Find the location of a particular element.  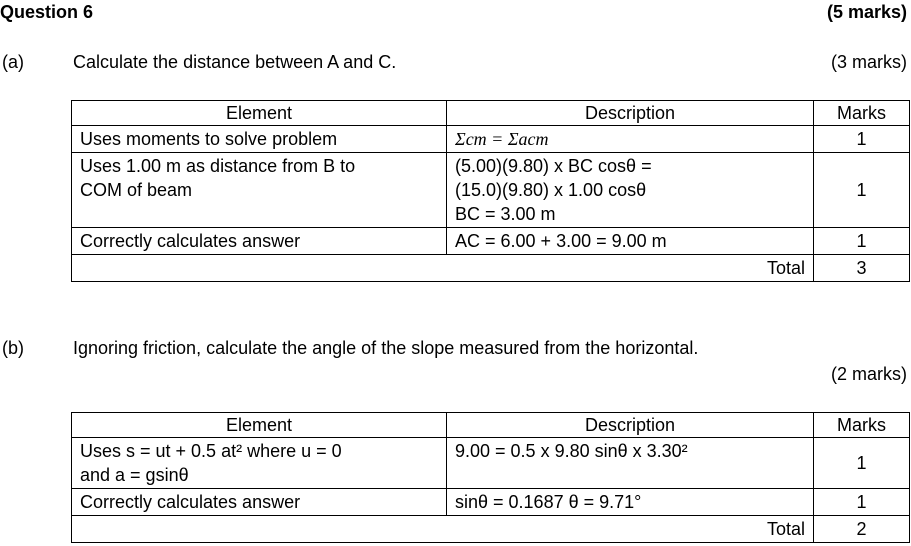

part-a-label: (a) is located at coordinates (13, 62).